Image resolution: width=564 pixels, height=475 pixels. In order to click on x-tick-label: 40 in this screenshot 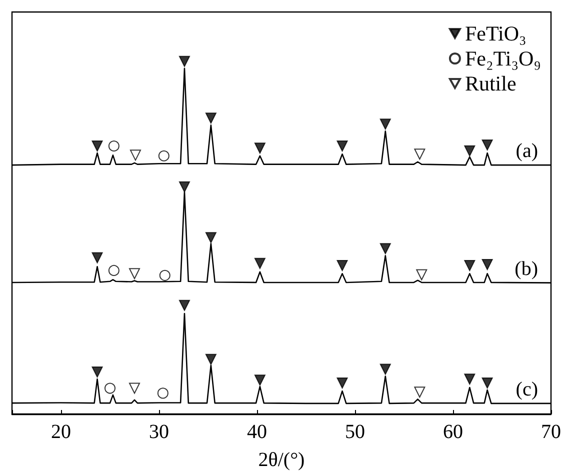, I will do `click(257, 432)`.